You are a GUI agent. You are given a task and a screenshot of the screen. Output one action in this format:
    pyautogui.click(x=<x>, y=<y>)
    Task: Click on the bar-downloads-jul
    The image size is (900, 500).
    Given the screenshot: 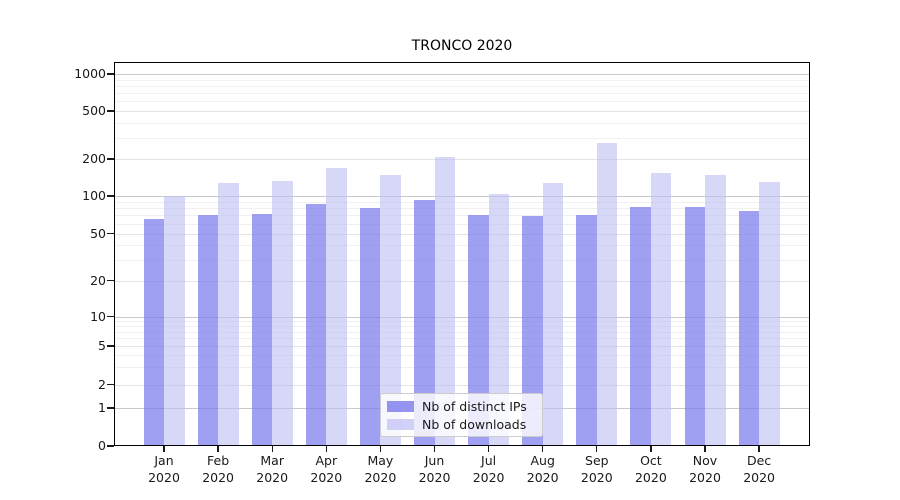 What is the action you would take?
    pyautogui.click(x=499, y=320)
    